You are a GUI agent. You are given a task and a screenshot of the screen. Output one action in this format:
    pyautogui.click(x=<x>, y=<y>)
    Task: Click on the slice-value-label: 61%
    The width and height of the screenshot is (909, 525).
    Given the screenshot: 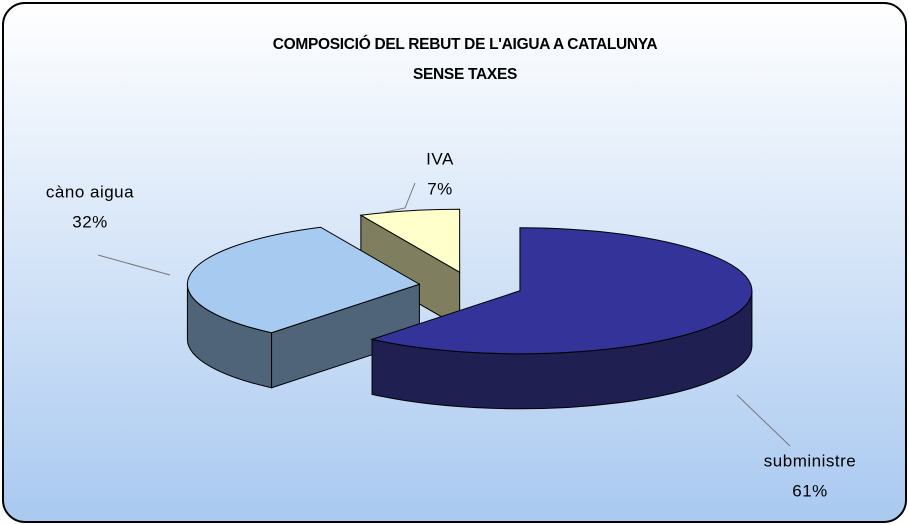 What is the action you would take?
    pyautogui.click(x=810, y=490)
    